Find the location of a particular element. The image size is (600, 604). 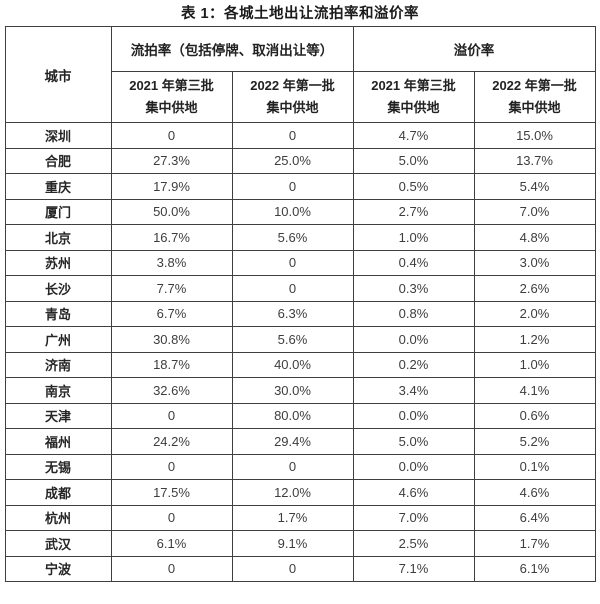

value-cell: 27.3% is located at coordinates (171, 160).